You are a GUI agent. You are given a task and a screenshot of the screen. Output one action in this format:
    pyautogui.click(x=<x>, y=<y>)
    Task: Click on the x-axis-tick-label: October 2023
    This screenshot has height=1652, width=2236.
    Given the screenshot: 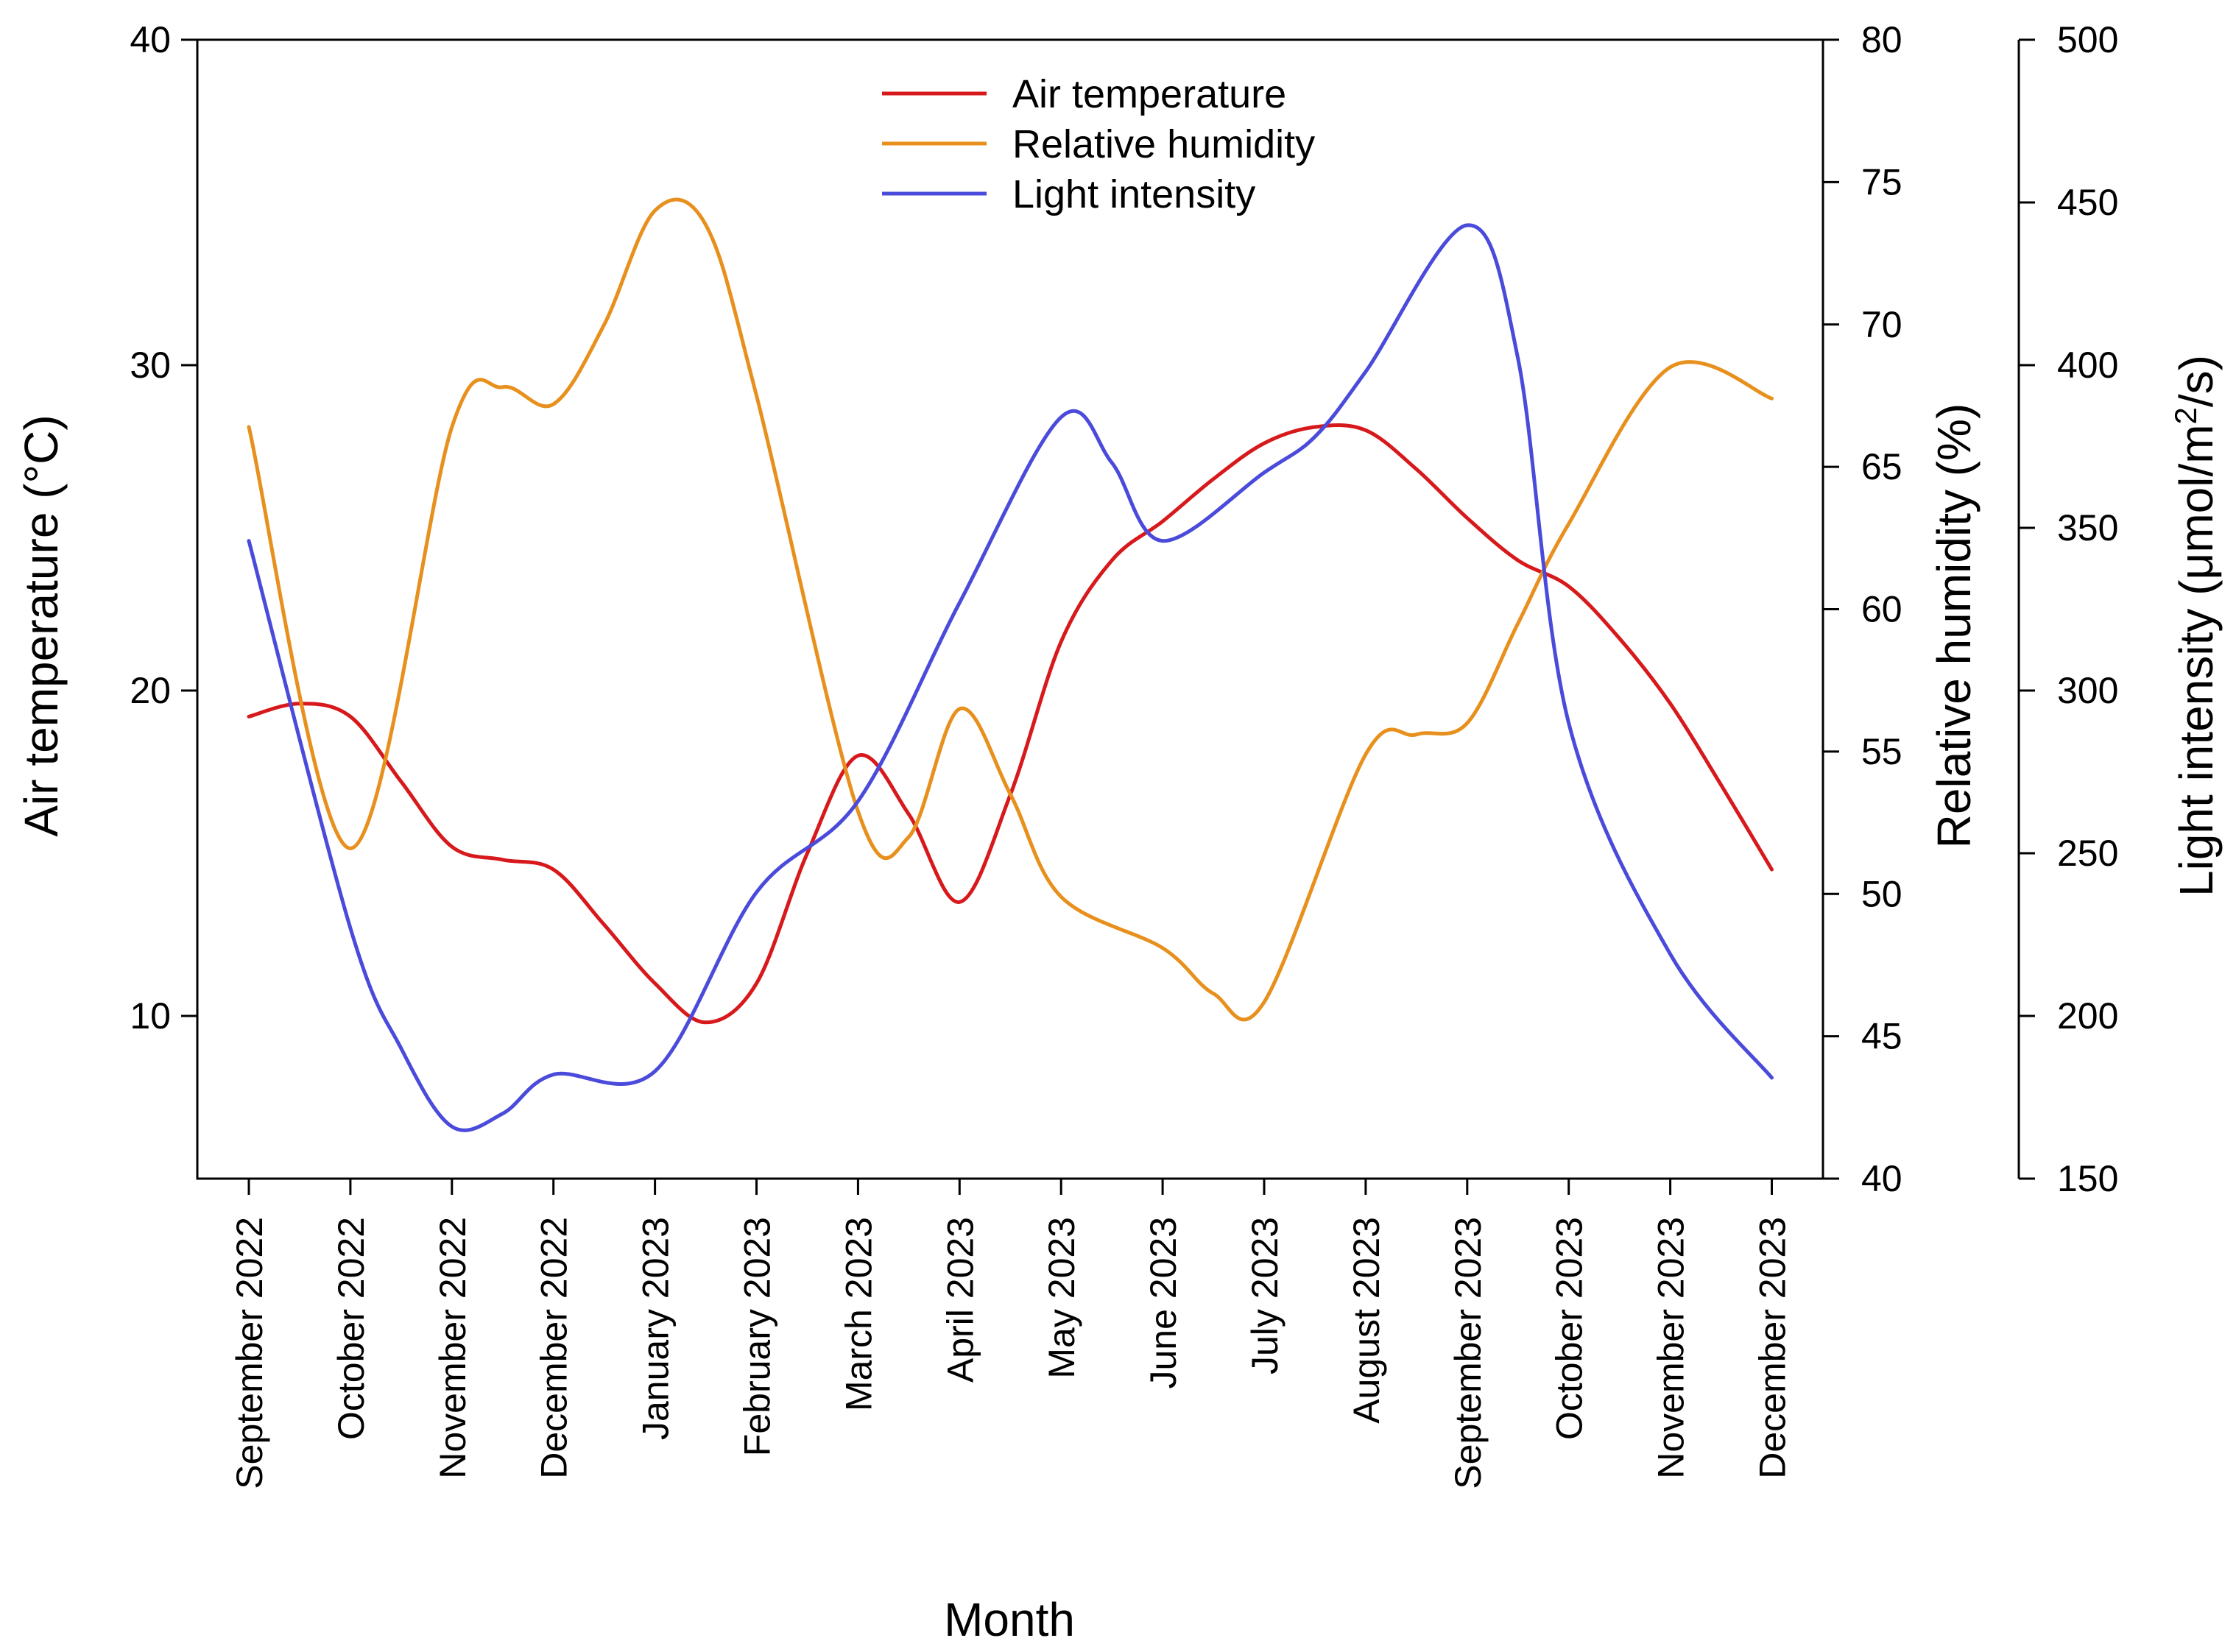 What is the action you would take?
    pyautogui.click(x=1569, y=1328)
    